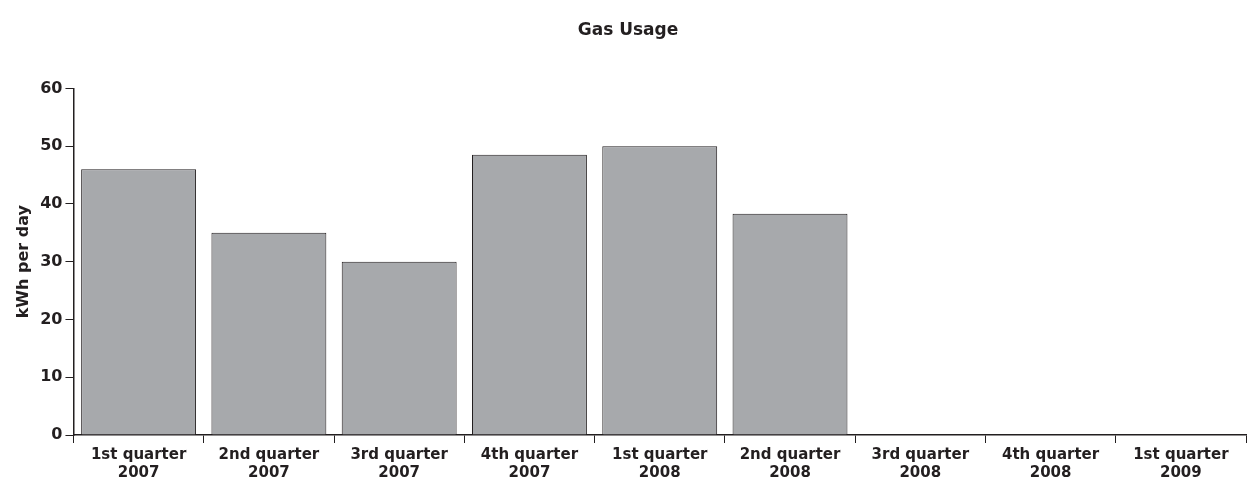 The height and width of the screenshot is (489, 1252). I want to click on y-tick-label: 50, so click(51, 145).